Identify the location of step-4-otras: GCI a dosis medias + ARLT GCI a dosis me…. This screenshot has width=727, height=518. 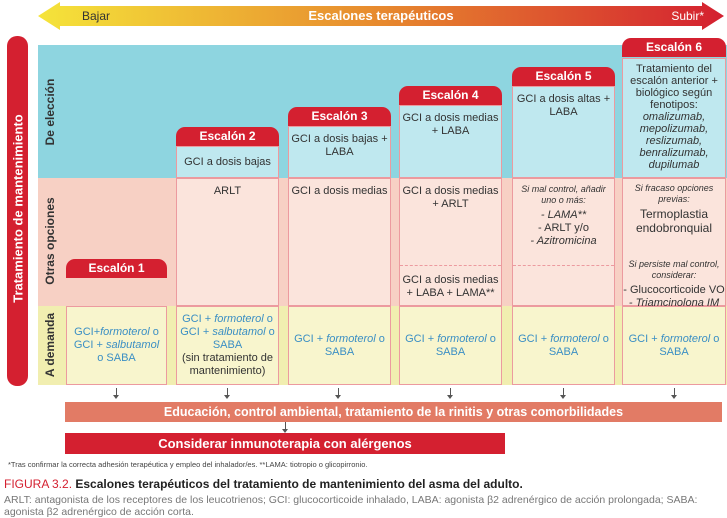
(450, 242).